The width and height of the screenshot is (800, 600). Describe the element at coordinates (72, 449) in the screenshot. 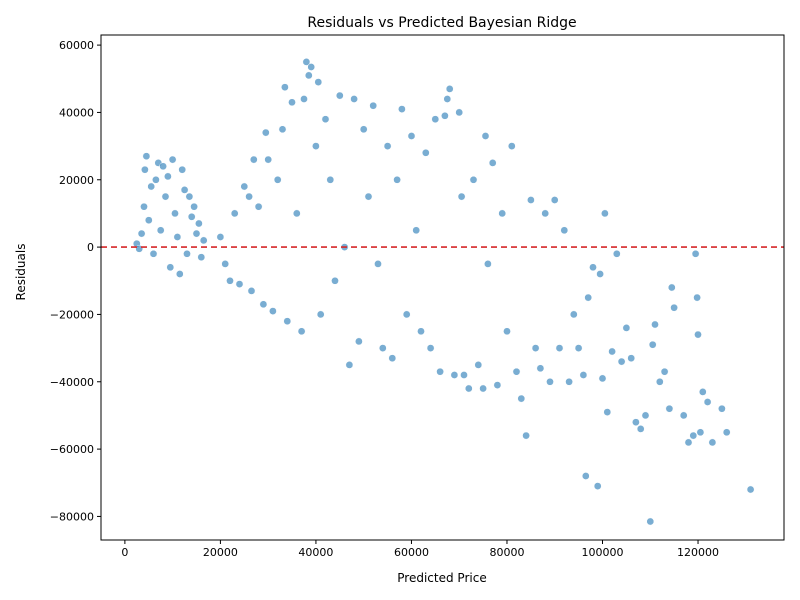

I see `y-tick-label: −60000` at that location.